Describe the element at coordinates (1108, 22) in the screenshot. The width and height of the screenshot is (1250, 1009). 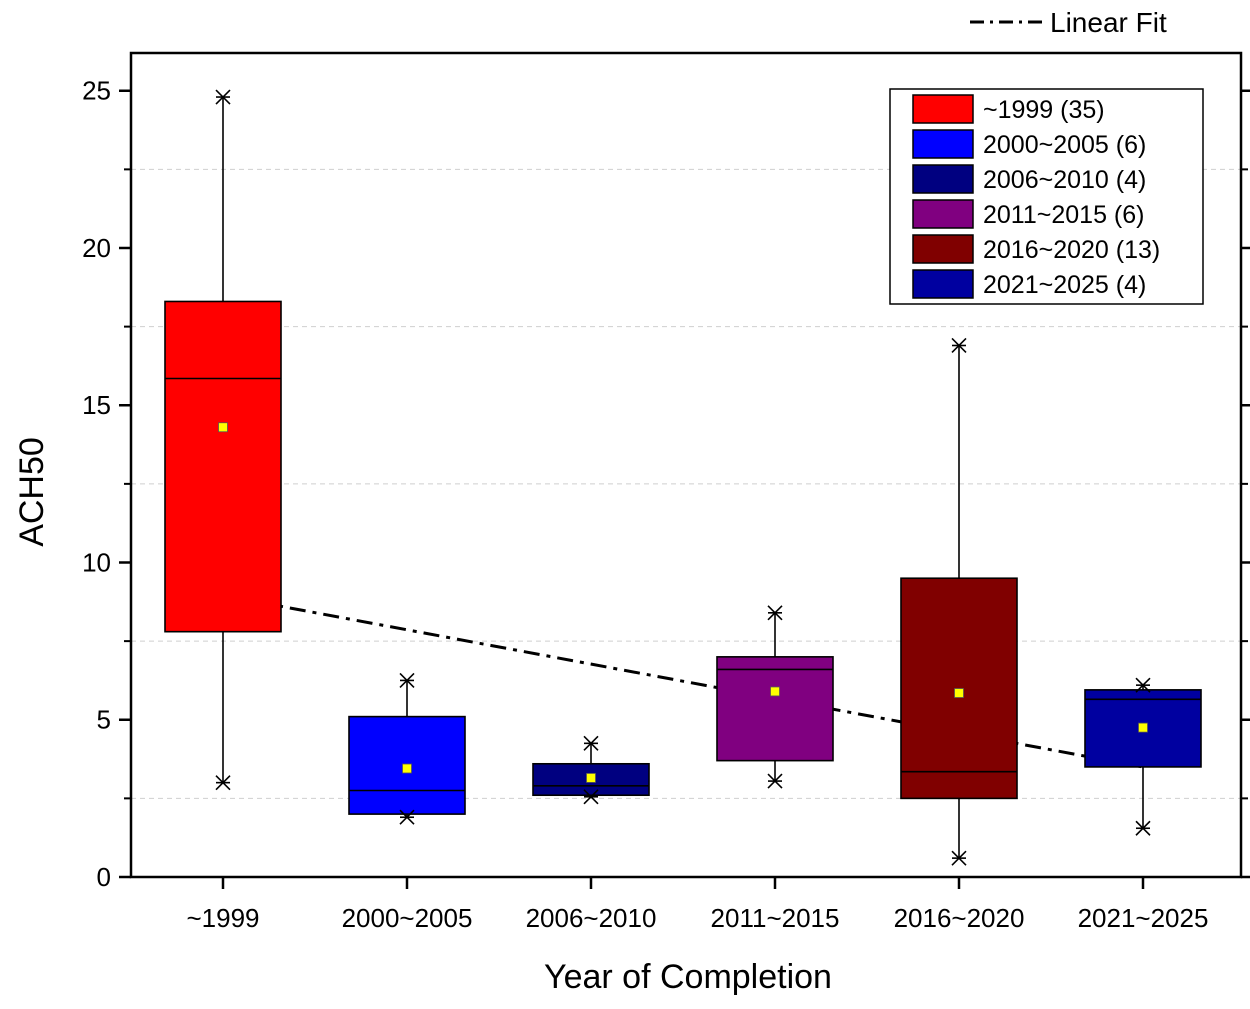
I see `linear-fit-legend-label: Linear Fit` at that location.